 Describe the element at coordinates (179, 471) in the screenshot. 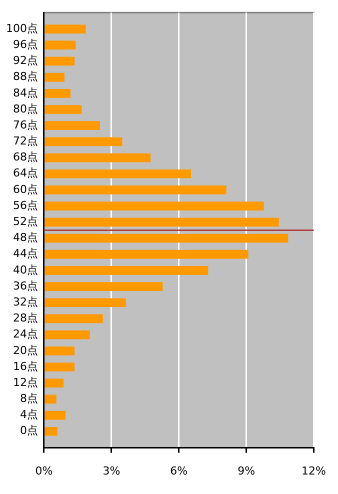

I see `x-tick-label: 6%` at that location.